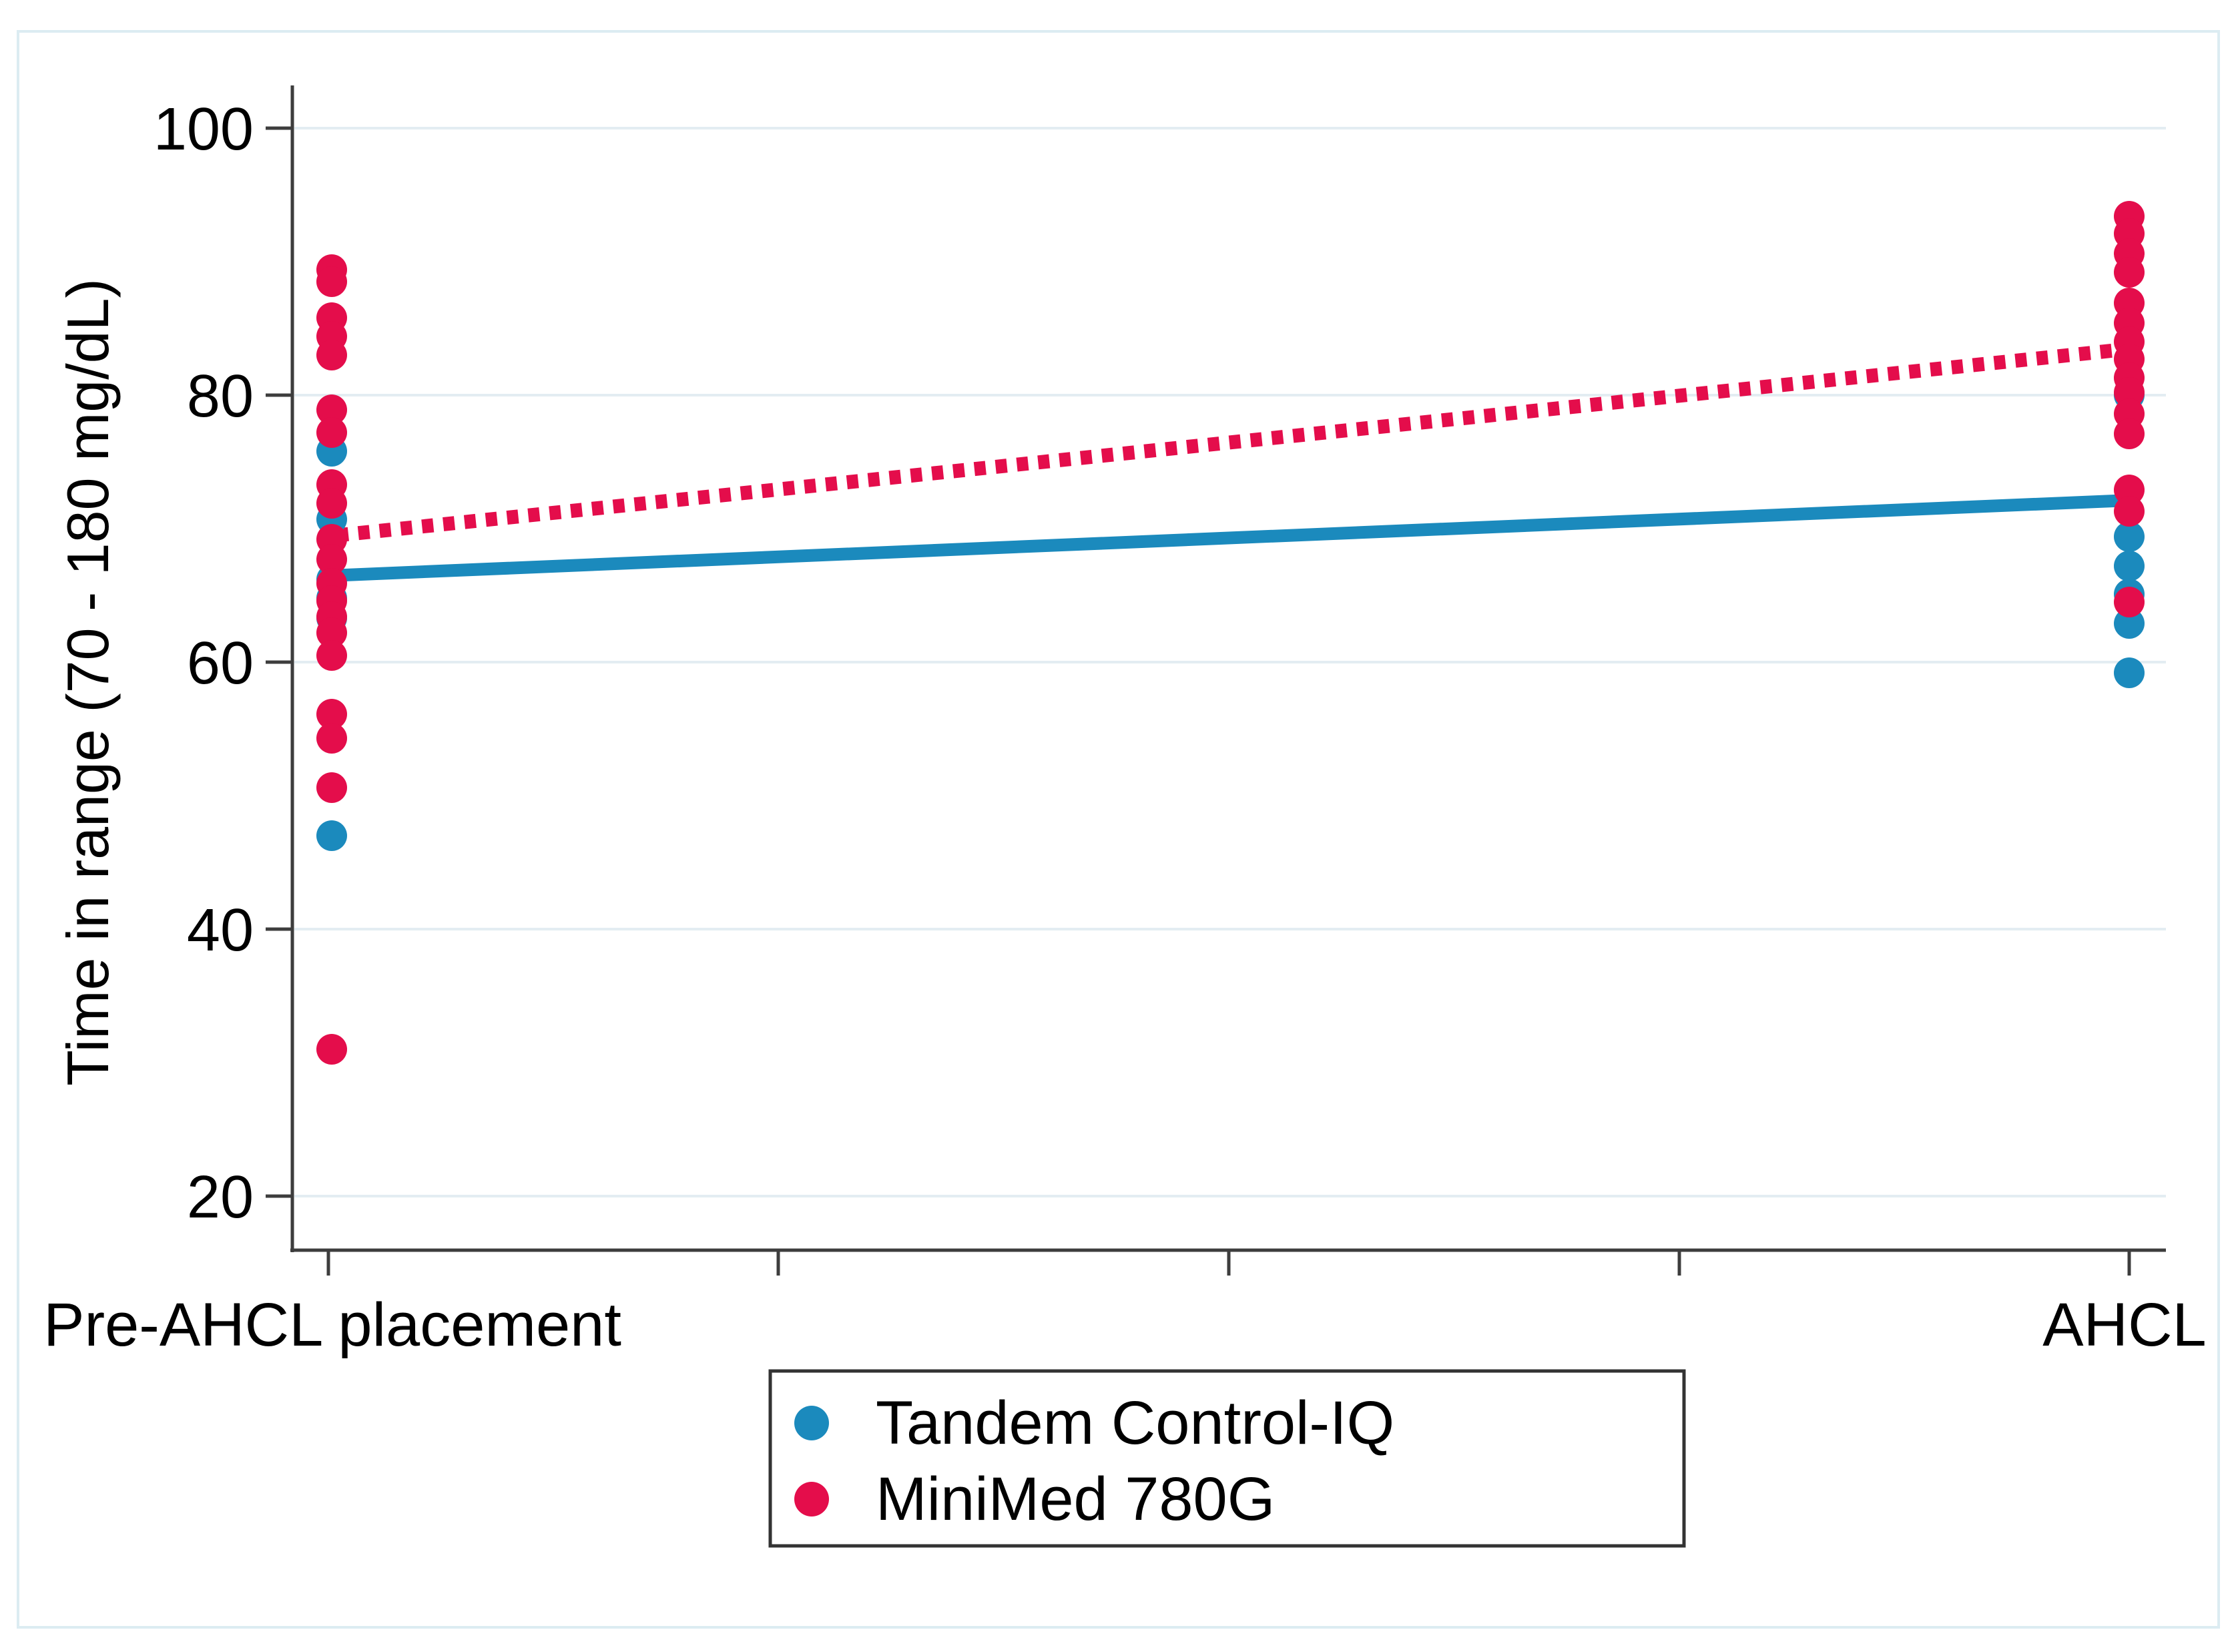 The width and height of the screenshot is (2240, 1652). What do you see at coordinates (2124, 1325) in the screenshot?
I see `x-category-label-ahcl: AHCL` at bounding box center [2124, 1325].